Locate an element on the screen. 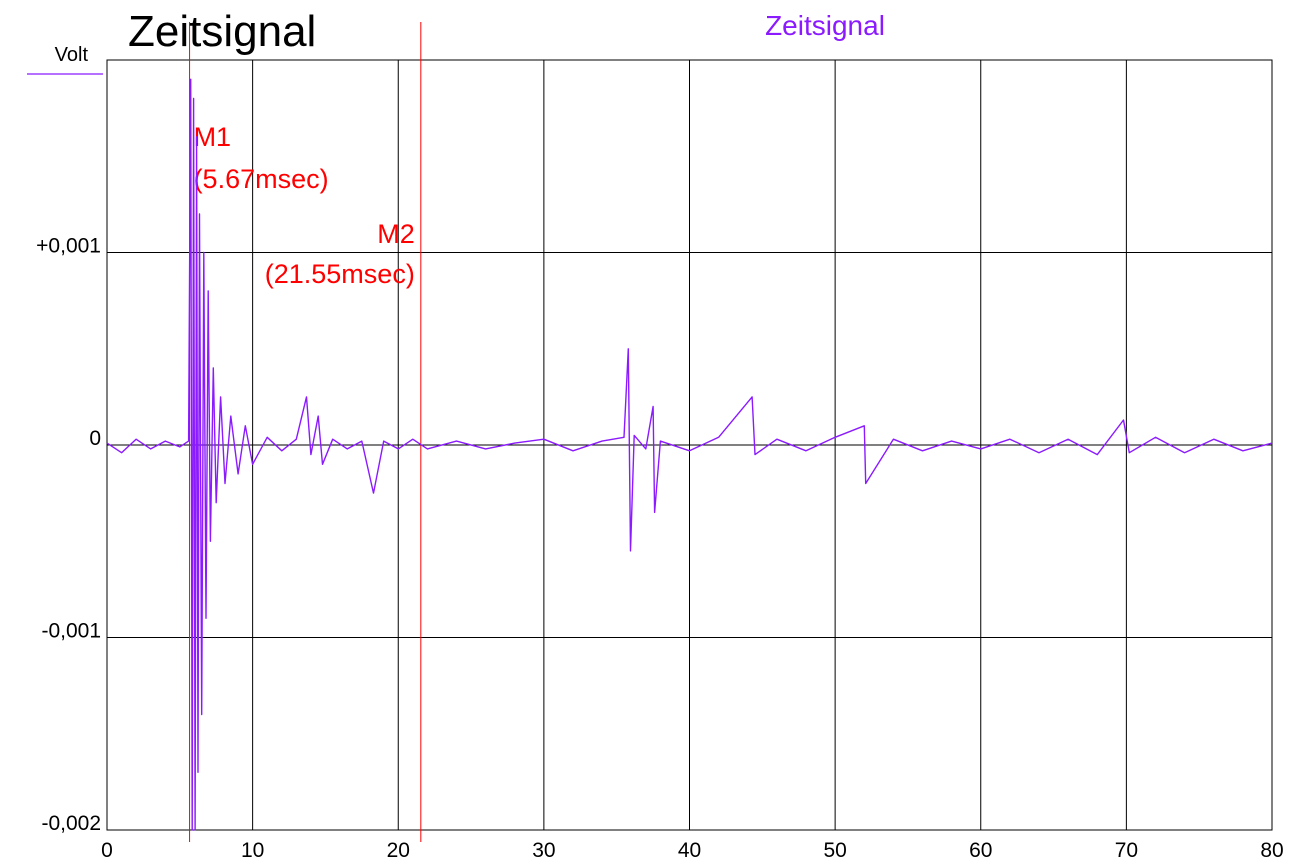  x-tick-label: 10 is located at coordinates (252, 850).